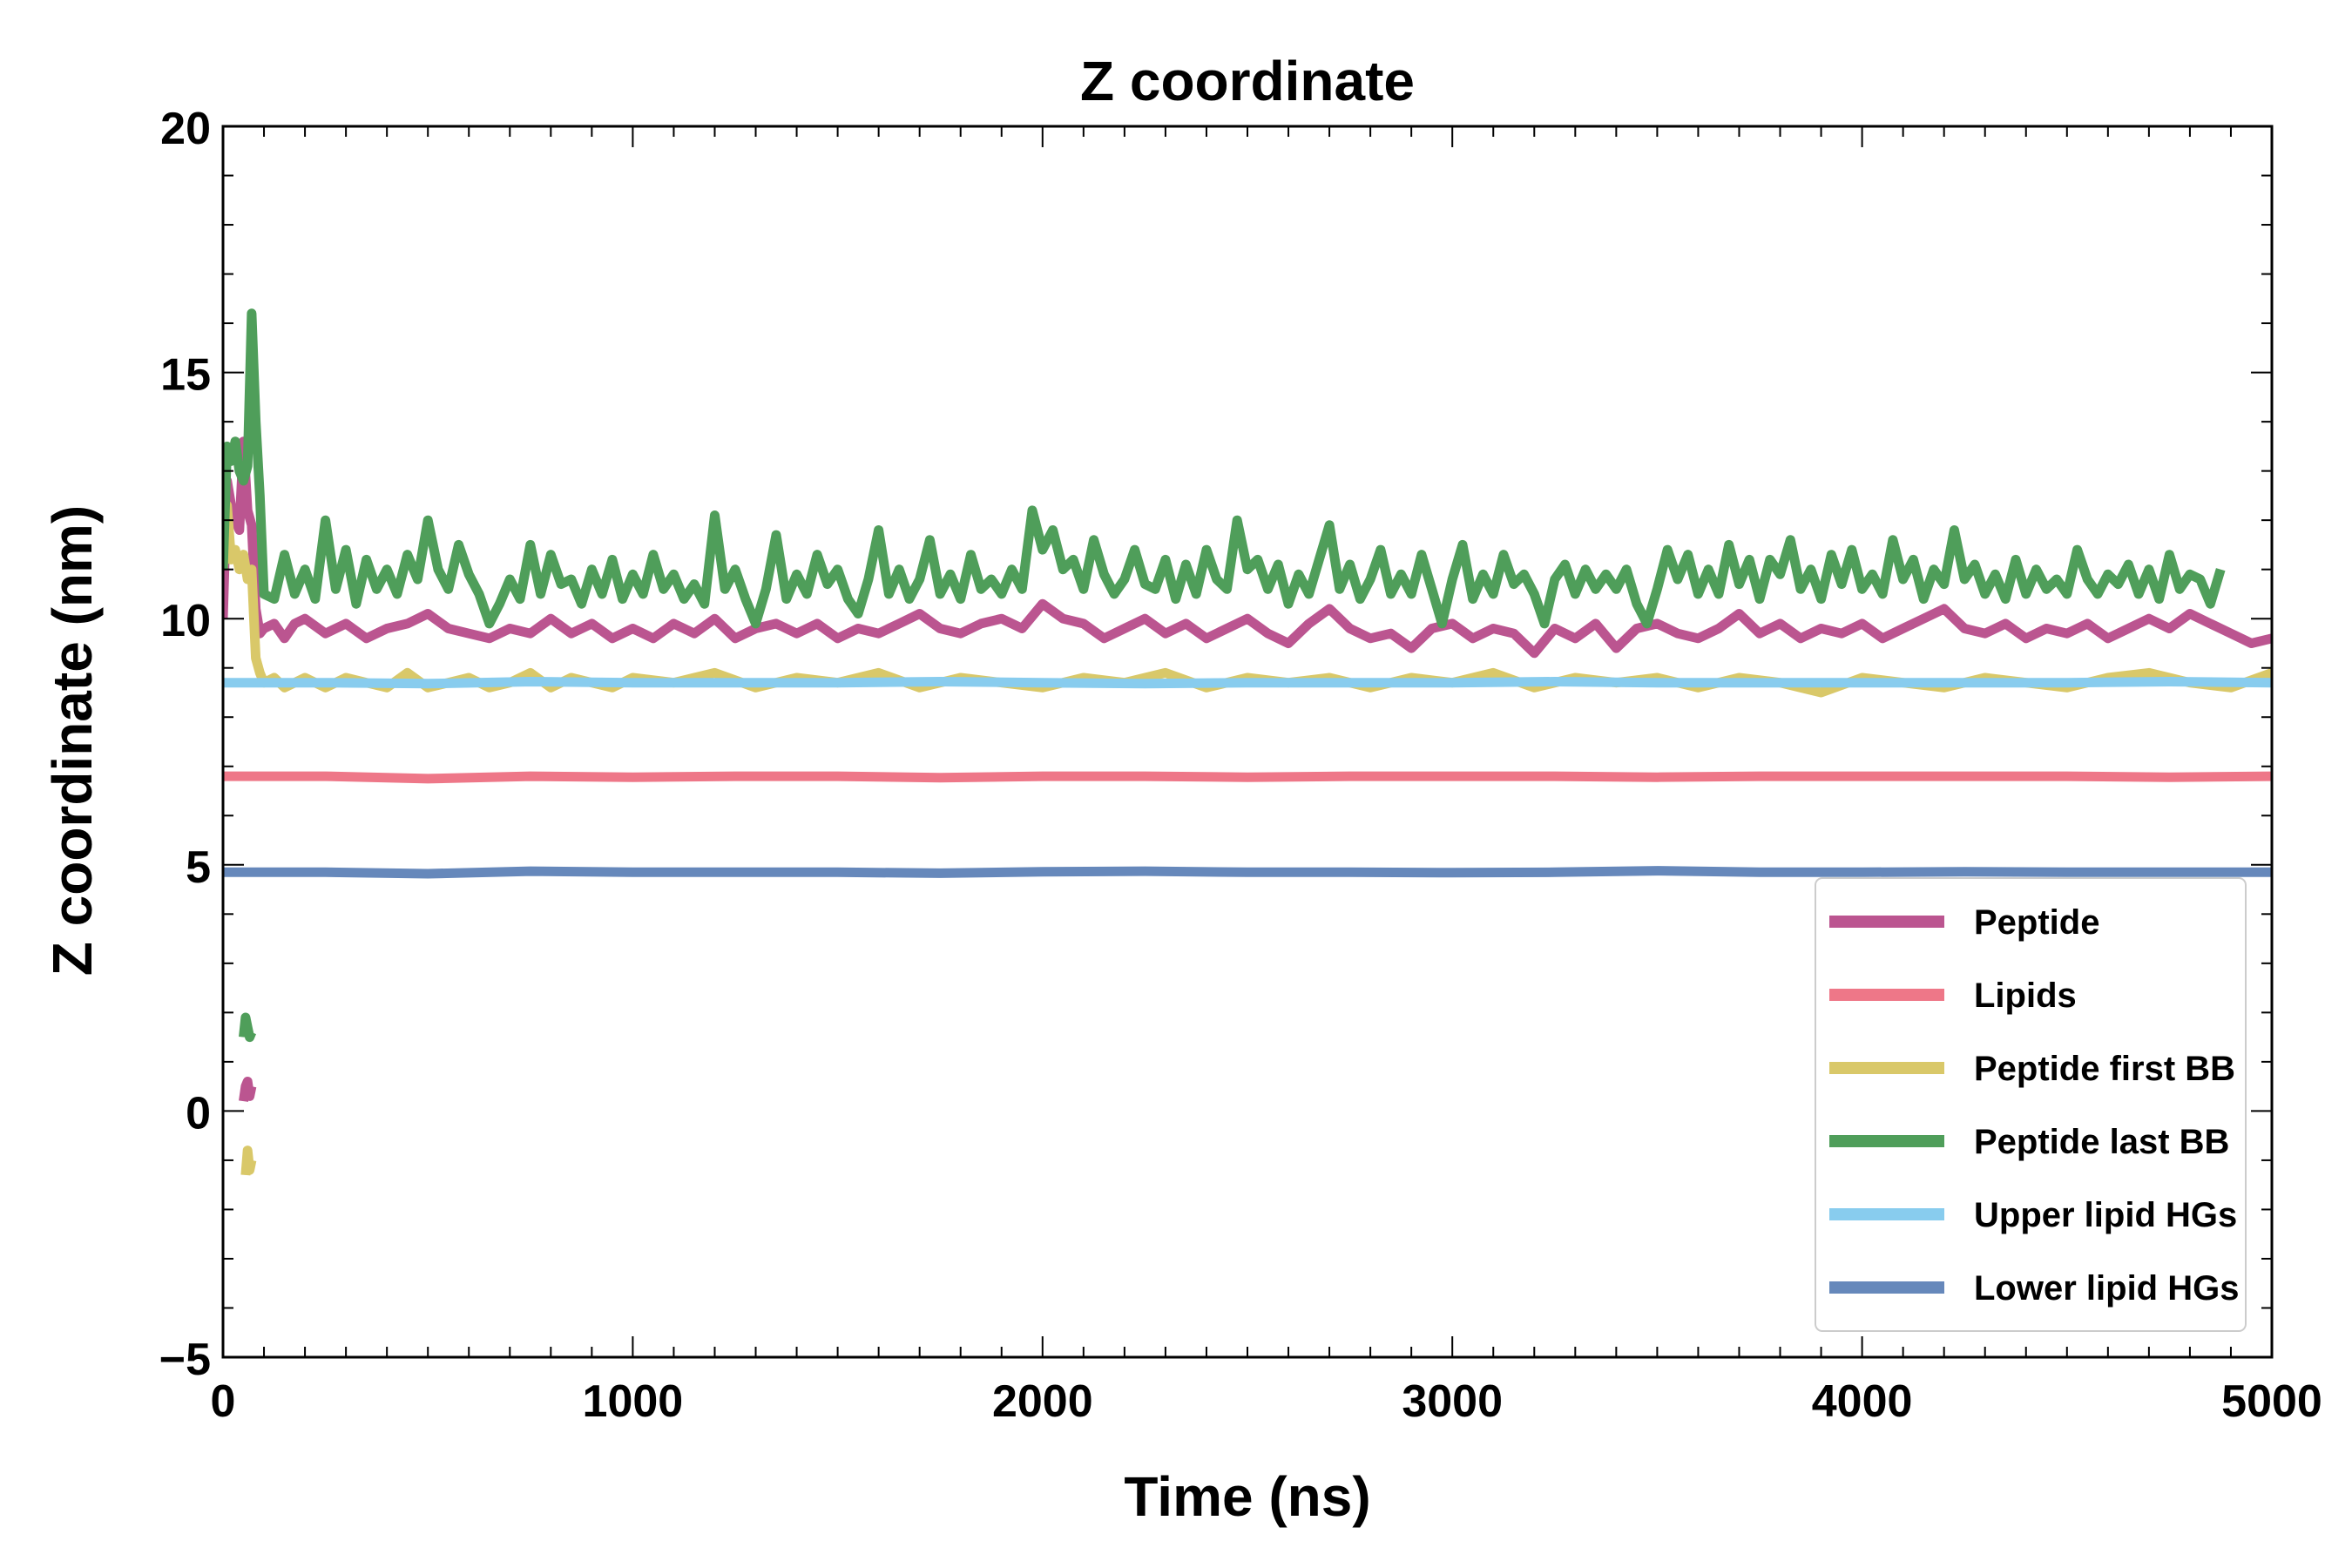  Describe the element at coordinates (185, 129) in the screenshot. I see `y-tick-label: 20` at that location.